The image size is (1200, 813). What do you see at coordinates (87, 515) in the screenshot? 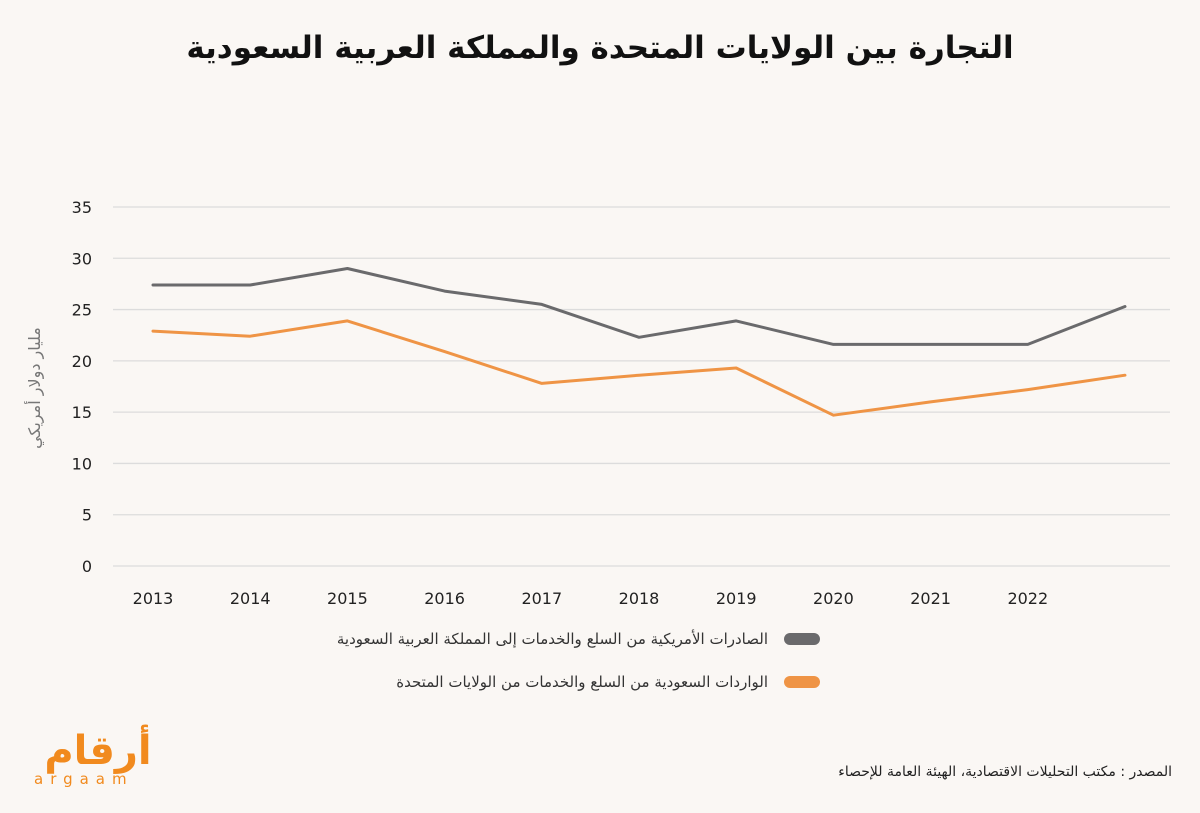
I see `y-tick-label: 5` at bounding box center [87, 515].